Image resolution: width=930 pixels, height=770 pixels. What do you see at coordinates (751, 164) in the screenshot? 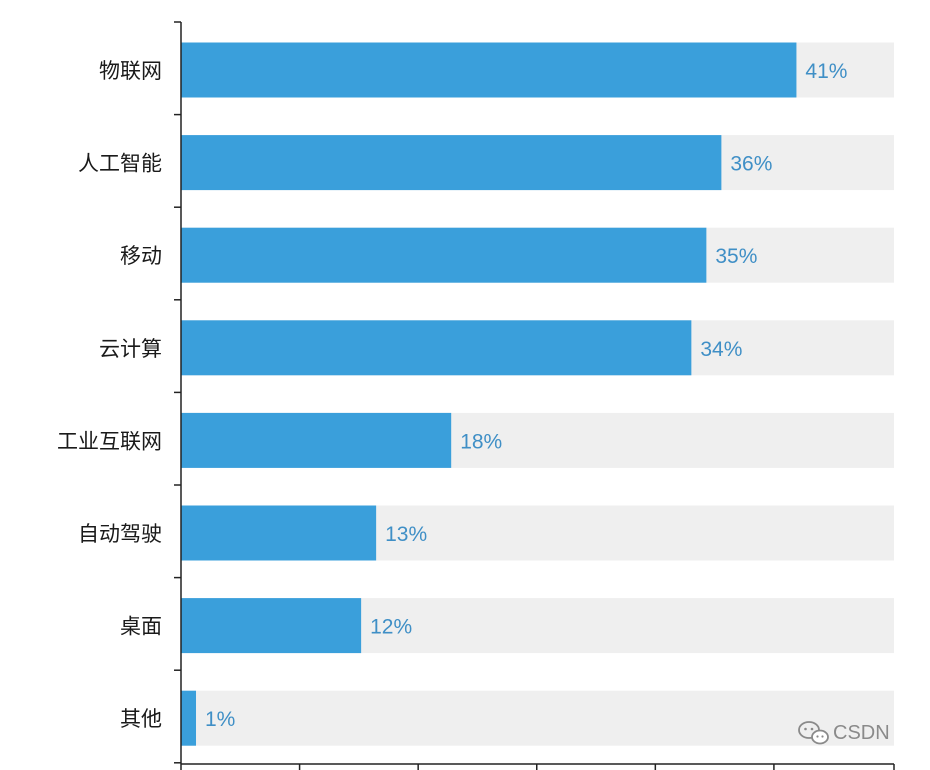
I see `data-label: 36%` at bounding box center [751, 164].